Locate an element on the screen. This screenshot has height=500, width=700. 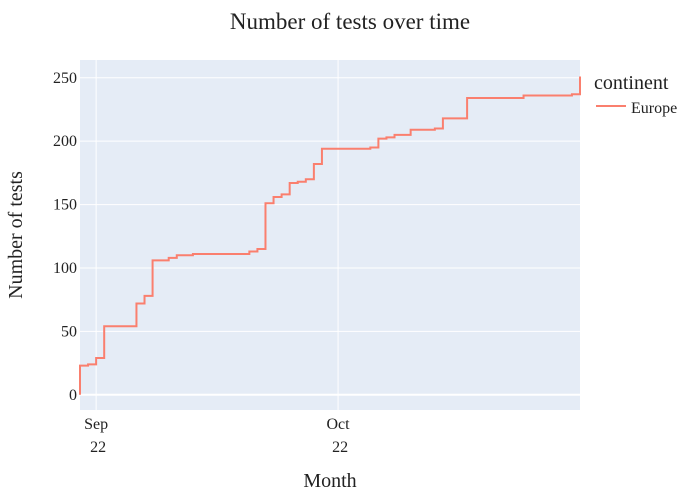
y-tick-label: 150 is located at coordinates (65, 205).